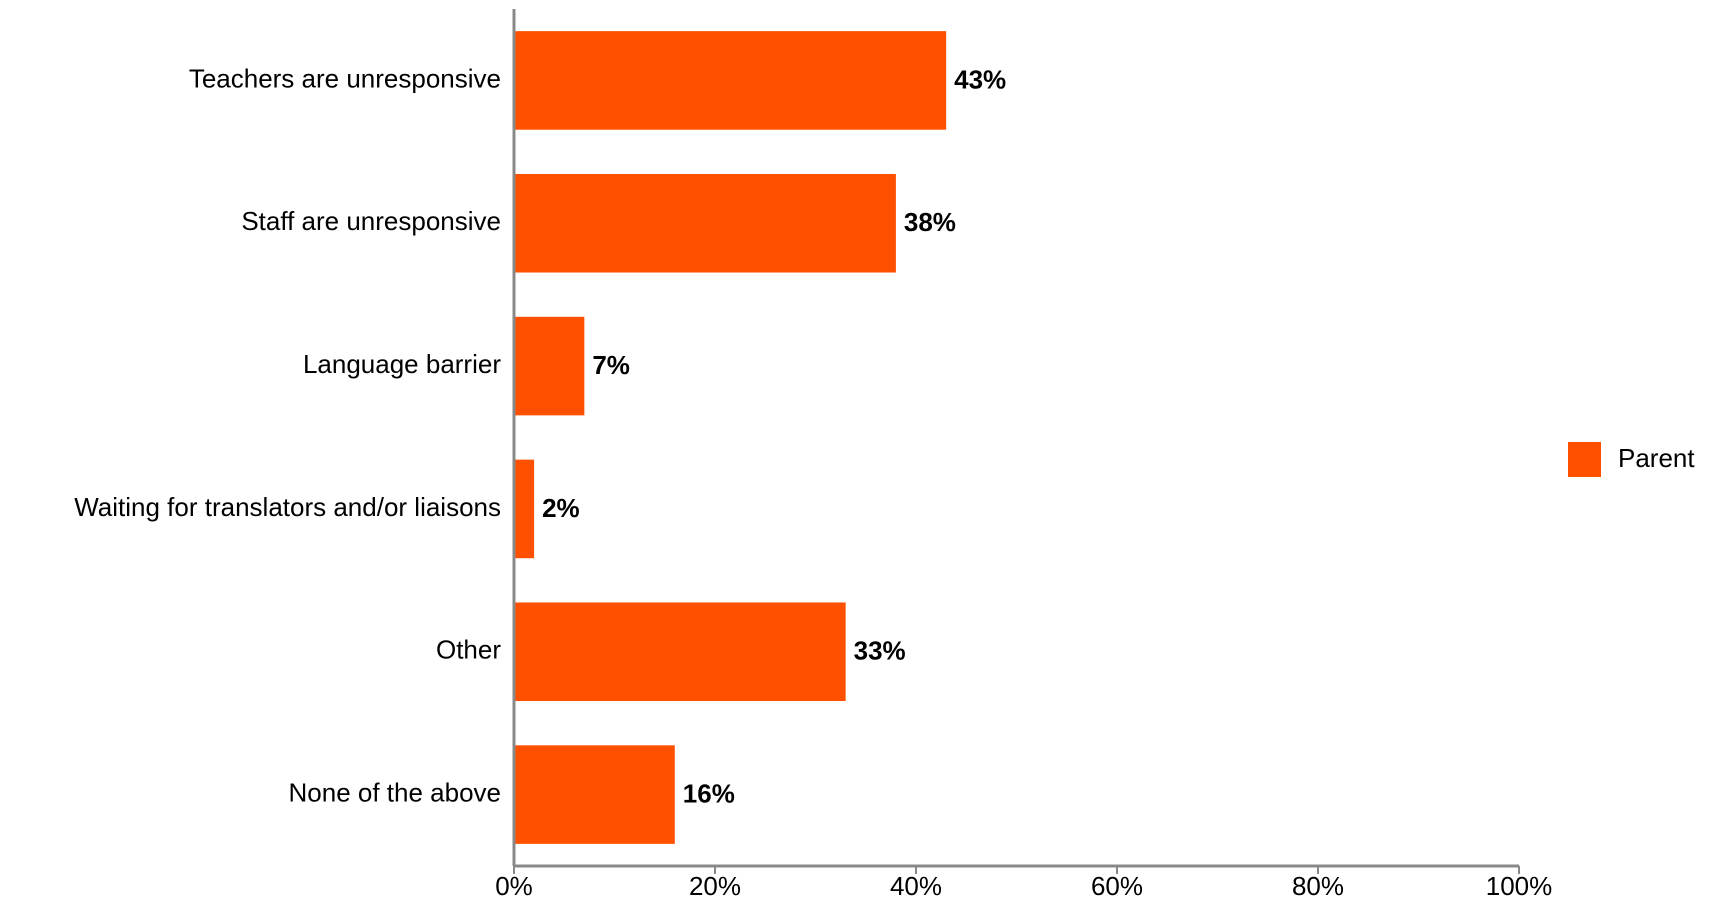  What do you see at coordinates (980, 79) in the screenshot?
I see `value-label: 43%` at bounding box center [980, 79].